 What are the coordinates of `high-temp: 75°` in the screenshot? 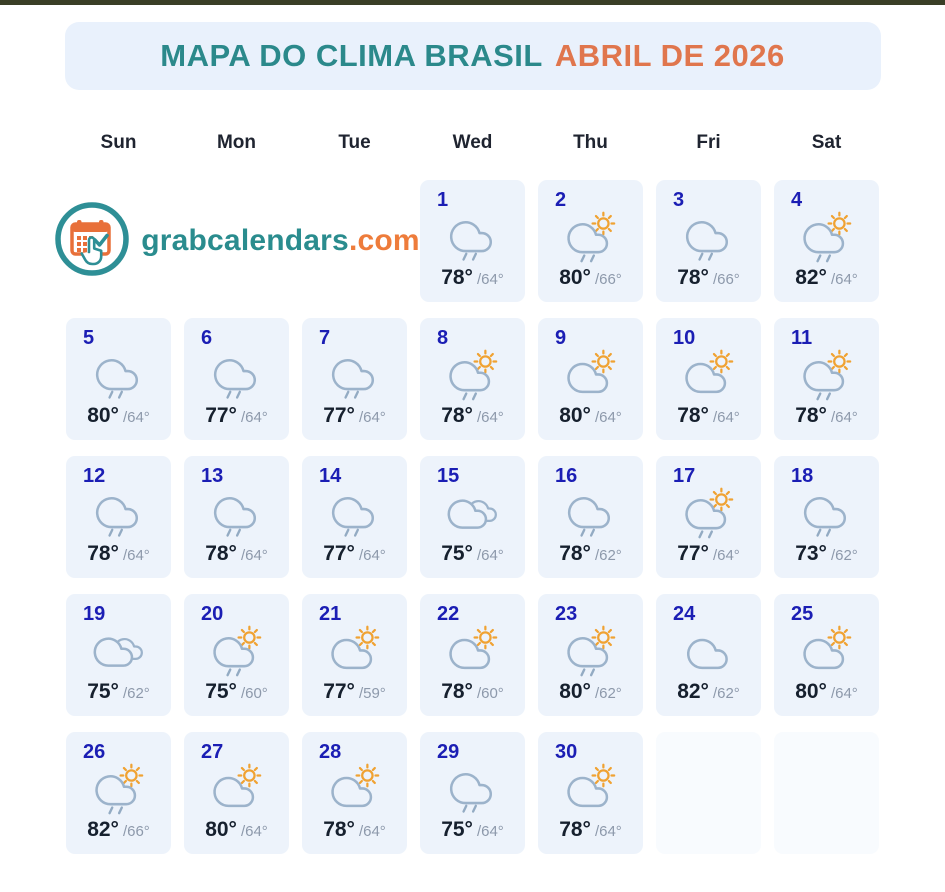 It's located at (221, 691).